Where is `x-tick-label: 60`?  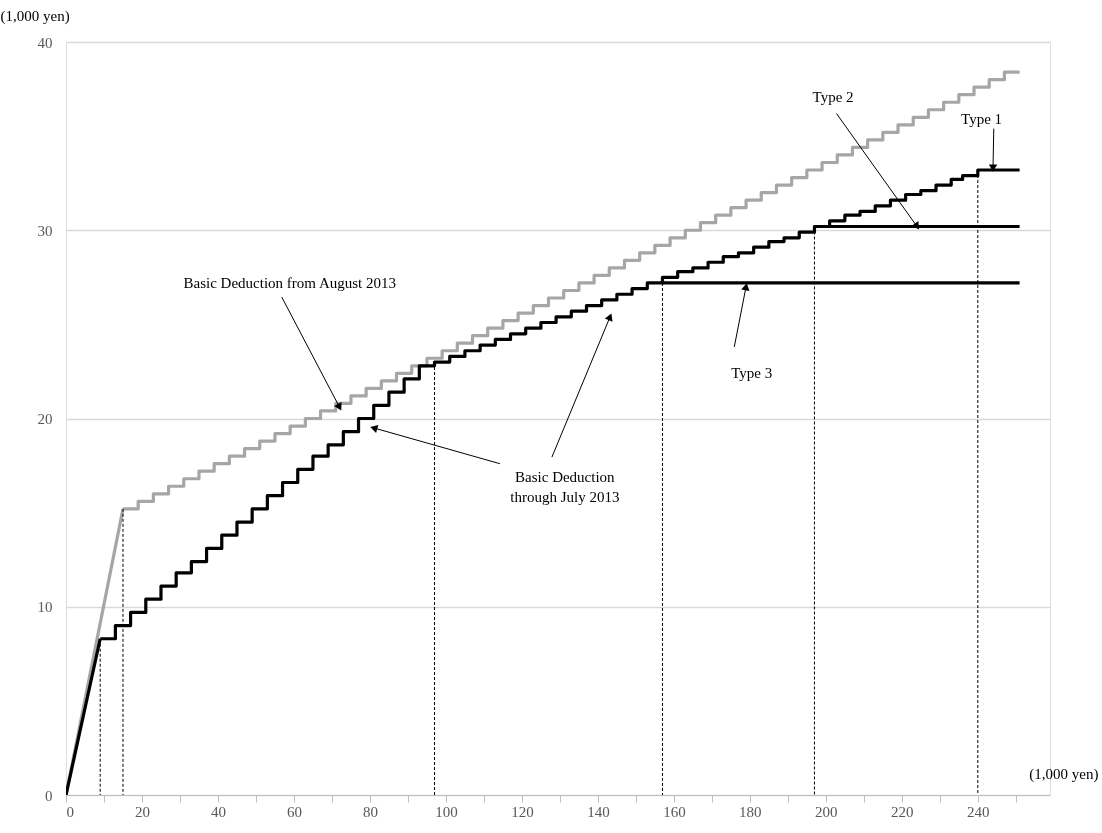
x-tick-label: 60 is located at coordinates (294, 811).